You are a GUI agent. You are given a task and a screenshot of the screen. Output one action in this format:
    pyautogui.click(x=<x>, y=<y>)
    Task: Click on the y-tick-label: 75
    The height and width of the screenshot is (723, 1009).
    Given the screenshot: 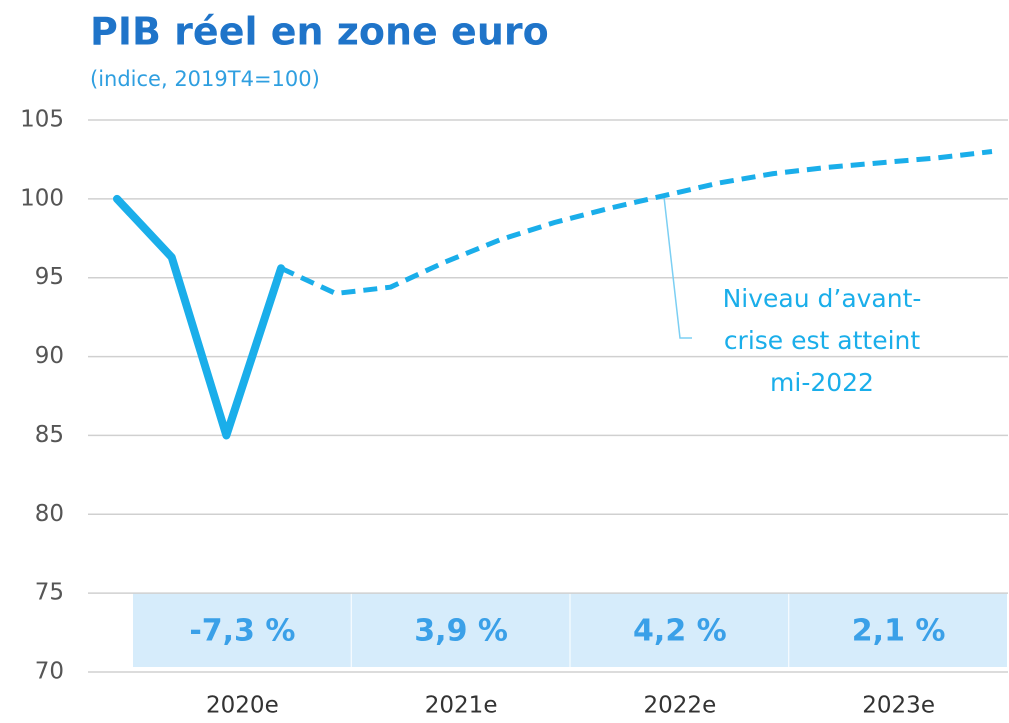 What is the action you would take?
    pyautogui.click(x=49, y=593)
    